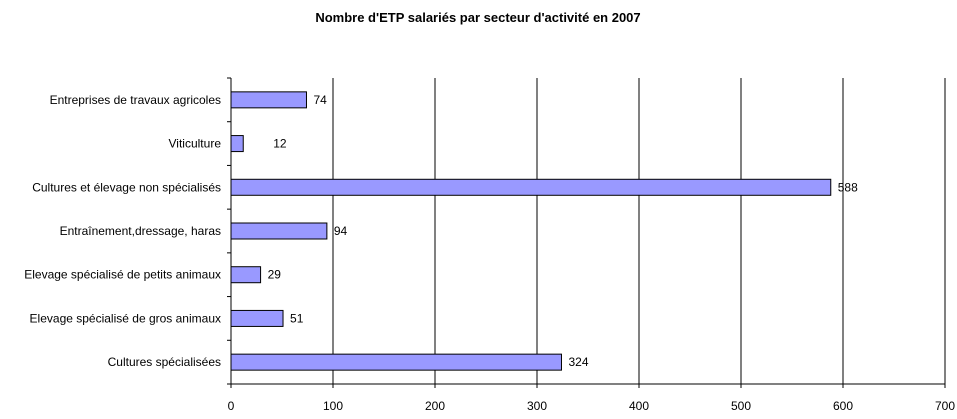 The height and width of the screenshot is (419, 957). What do you see at coordinates (140, 231) in the screenshot?
I see `category-label-3: Entraînement,dressage, haras` at bounding box center [140, 231].